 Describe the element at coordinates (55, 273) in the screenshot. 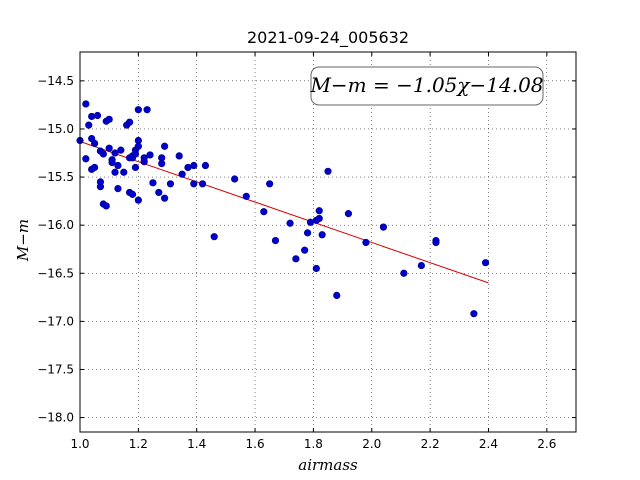

I see `y-tick-label: −16.5` at that location.